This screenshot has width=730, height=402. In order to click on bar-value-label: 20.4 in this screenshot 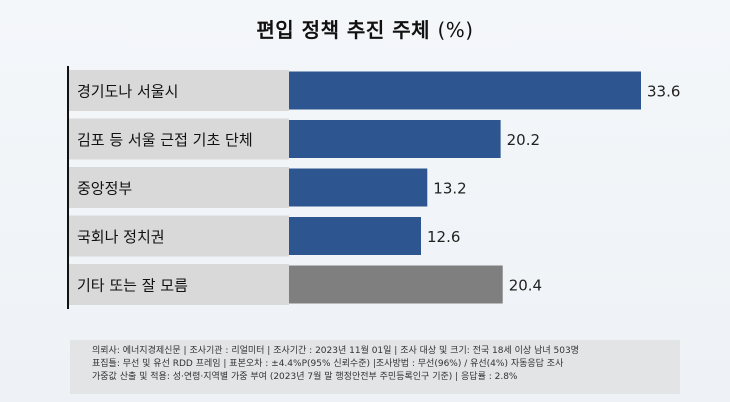, I will do `click(525, 286)`.